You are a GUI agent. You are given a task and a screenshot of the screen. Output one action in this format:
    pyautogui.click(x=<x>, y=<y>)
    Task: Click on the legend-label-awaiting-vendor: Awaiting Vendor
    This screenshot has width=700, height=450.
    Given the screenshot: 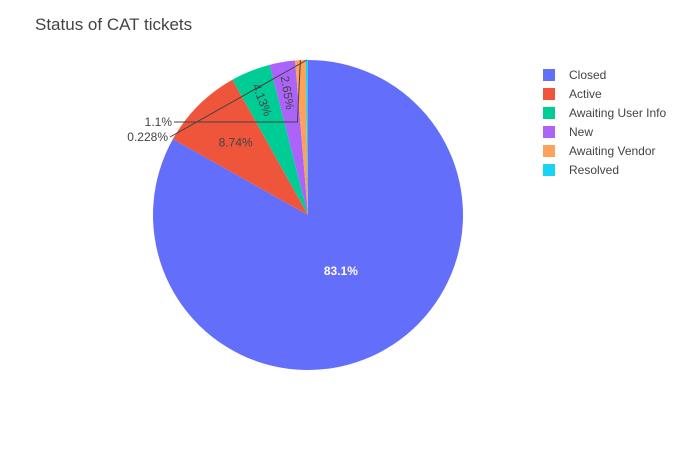 What is the action you would take?
    pyautogui.click(x=612, y=151)
    